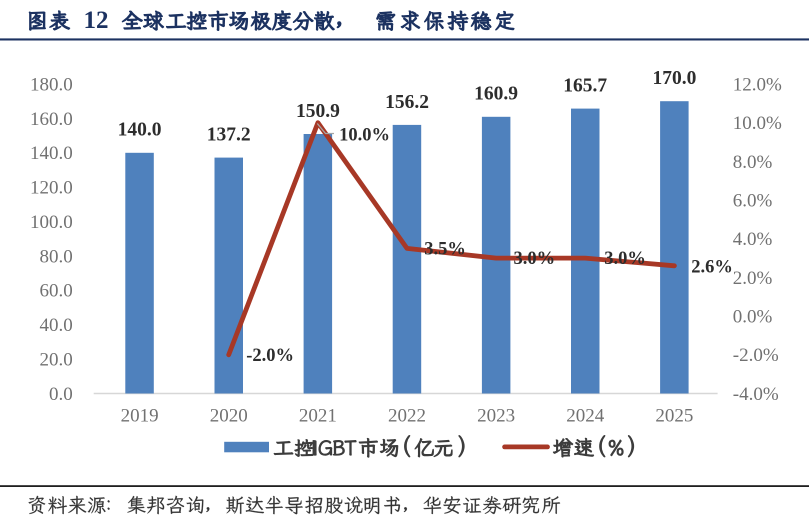 The height and width of the screenshot is (530, 809). What do you see at coordinates (56, 256) in the screenshot?
I see `svg-text: 80.0` at bounding box center [56, 256].